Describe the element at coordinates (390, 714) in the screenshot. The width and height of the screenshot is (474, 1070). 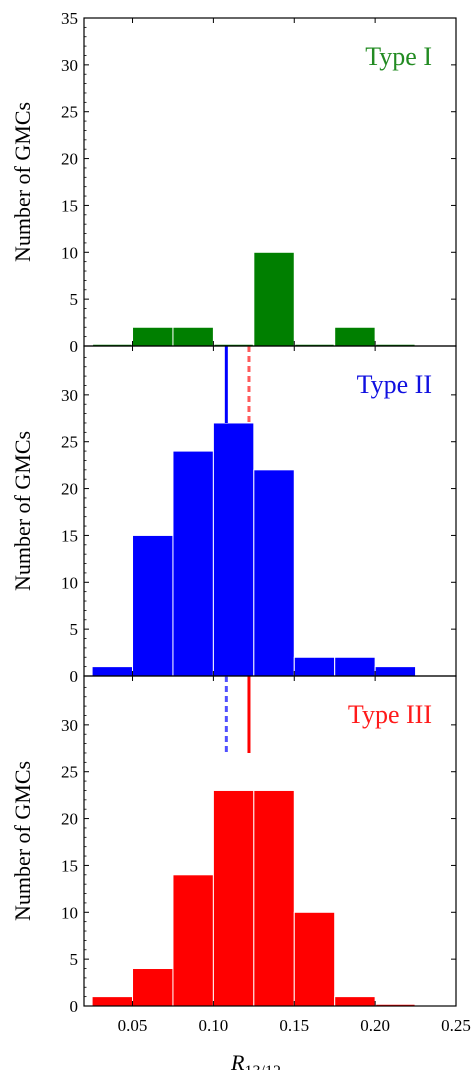
I see `panel-label: Type III` at that location.